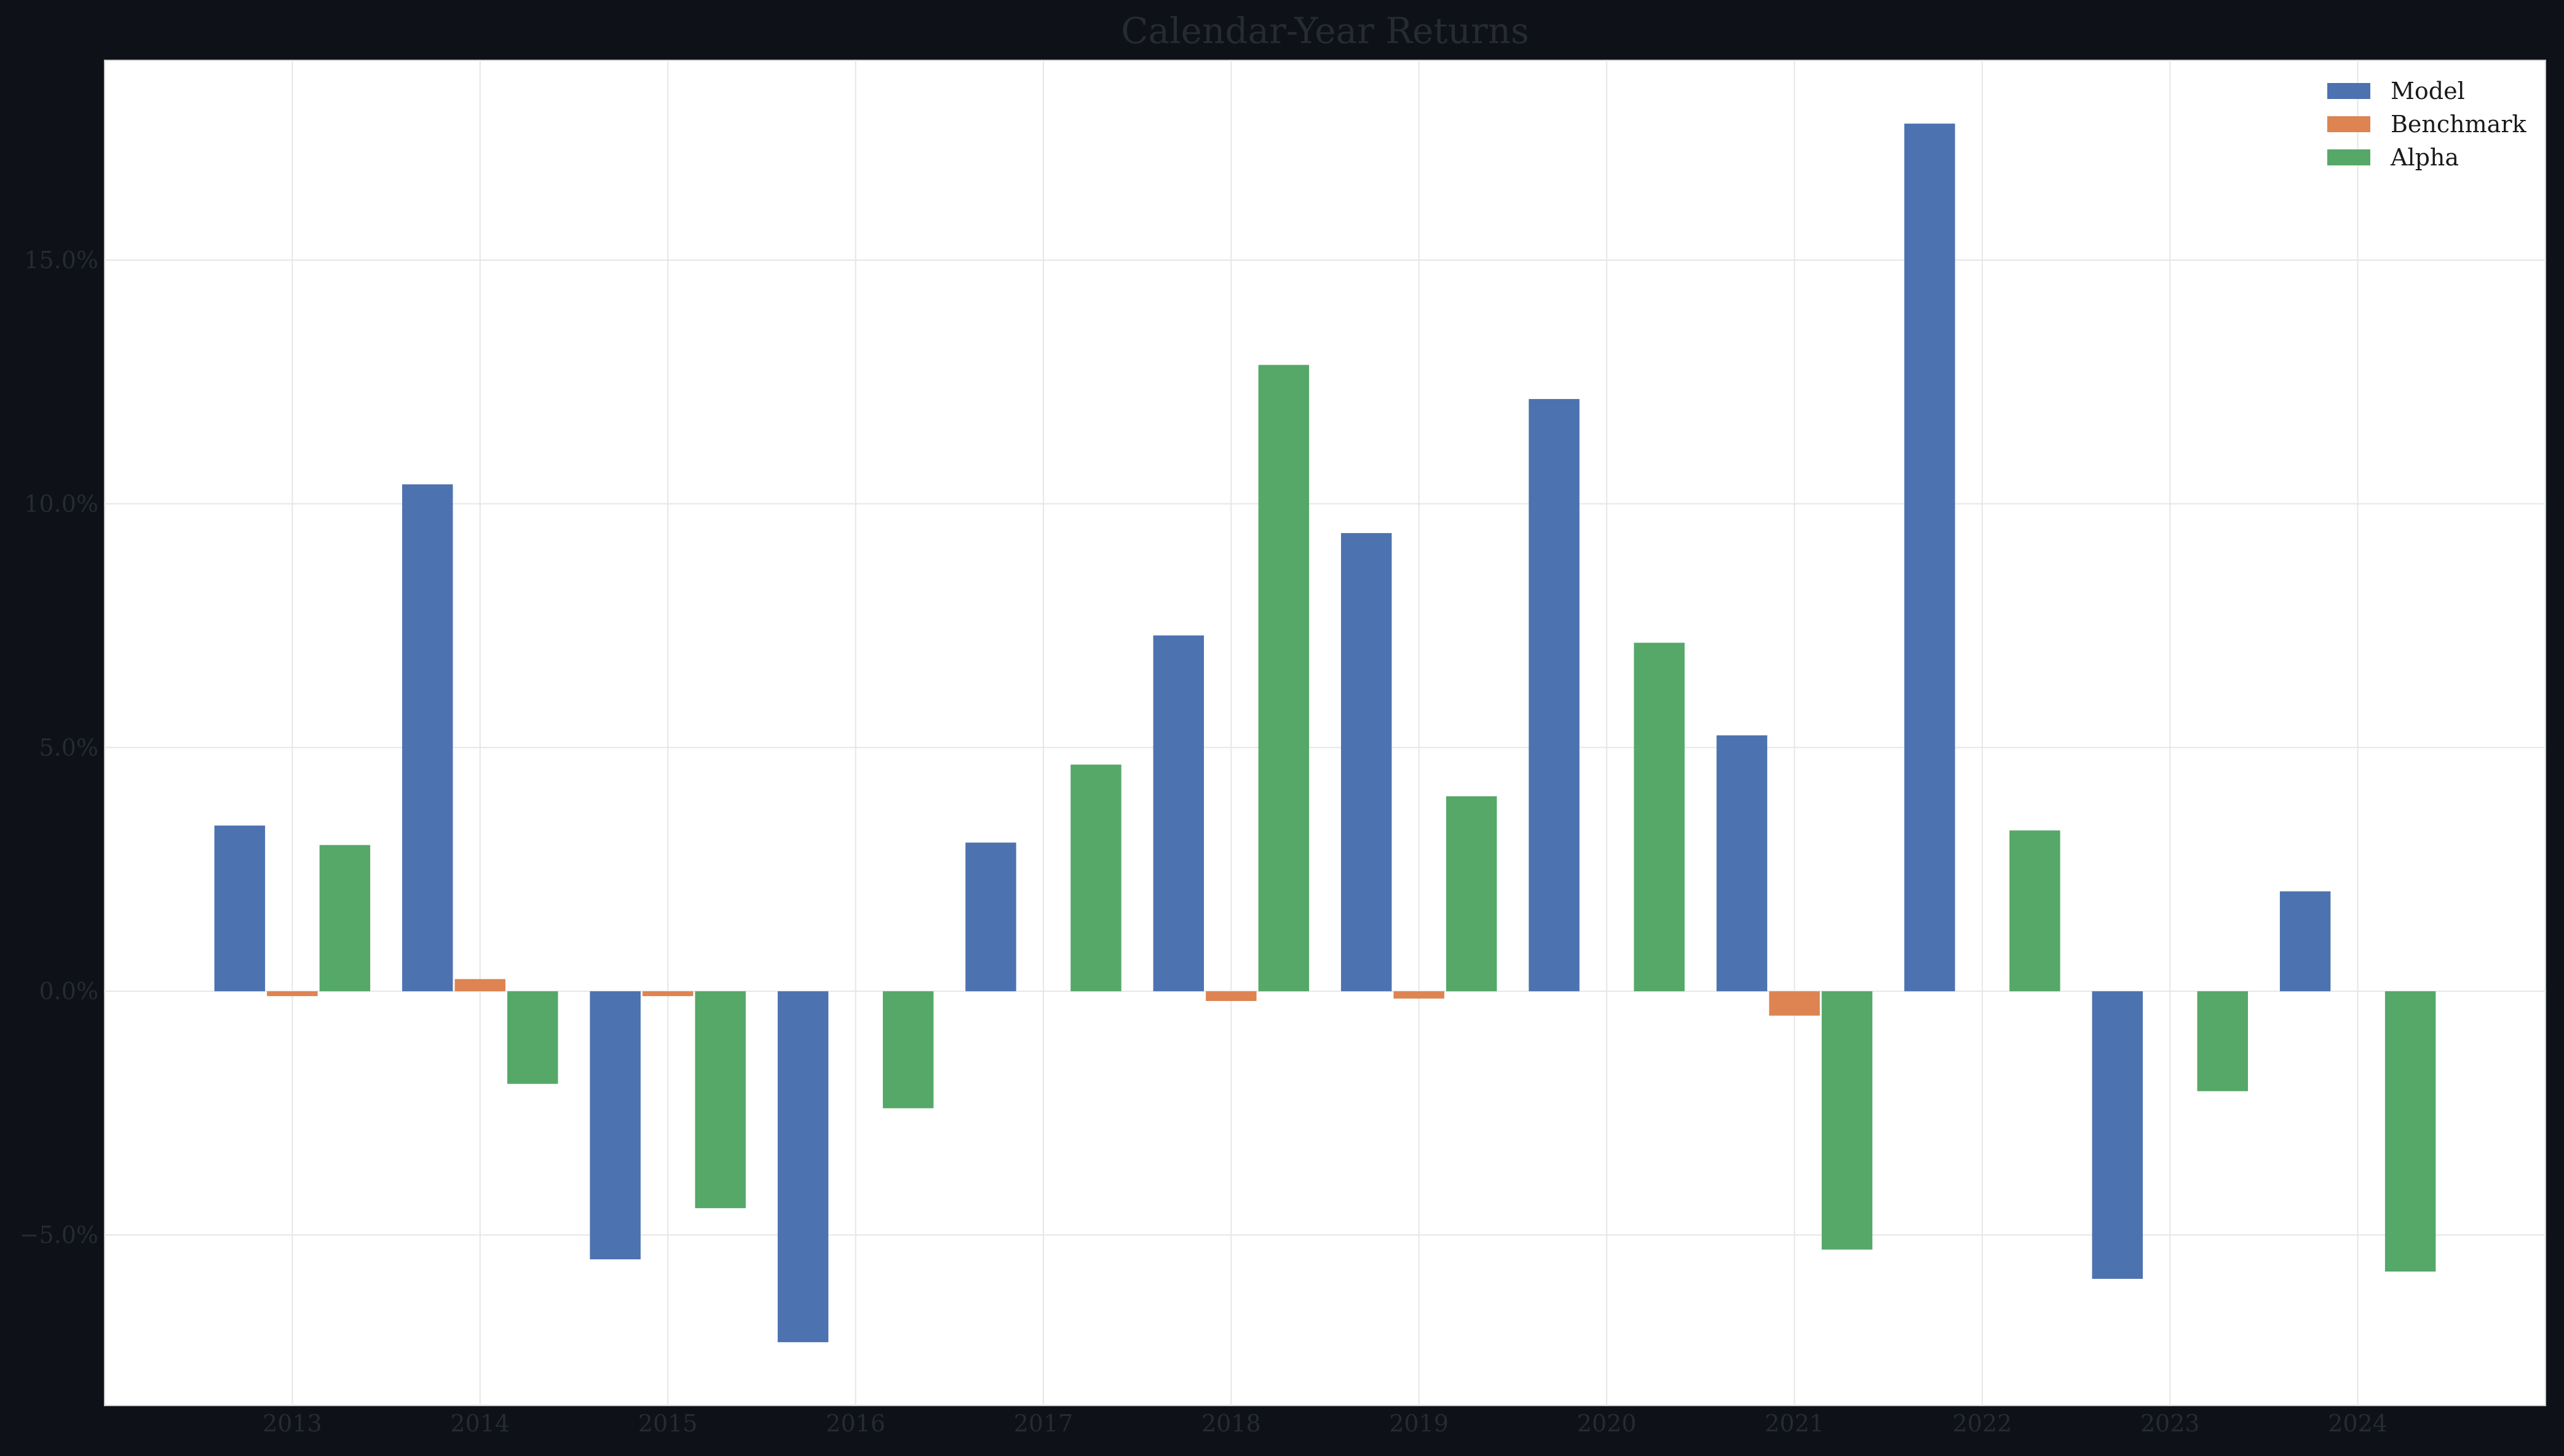 Image resolution: width=2564 pixels, height=1456 pixels. What do you see at coordinates (2349, 124) in the screenshot?
I see `legend-swatch-benchmark` at bounding box center [2349, 124].